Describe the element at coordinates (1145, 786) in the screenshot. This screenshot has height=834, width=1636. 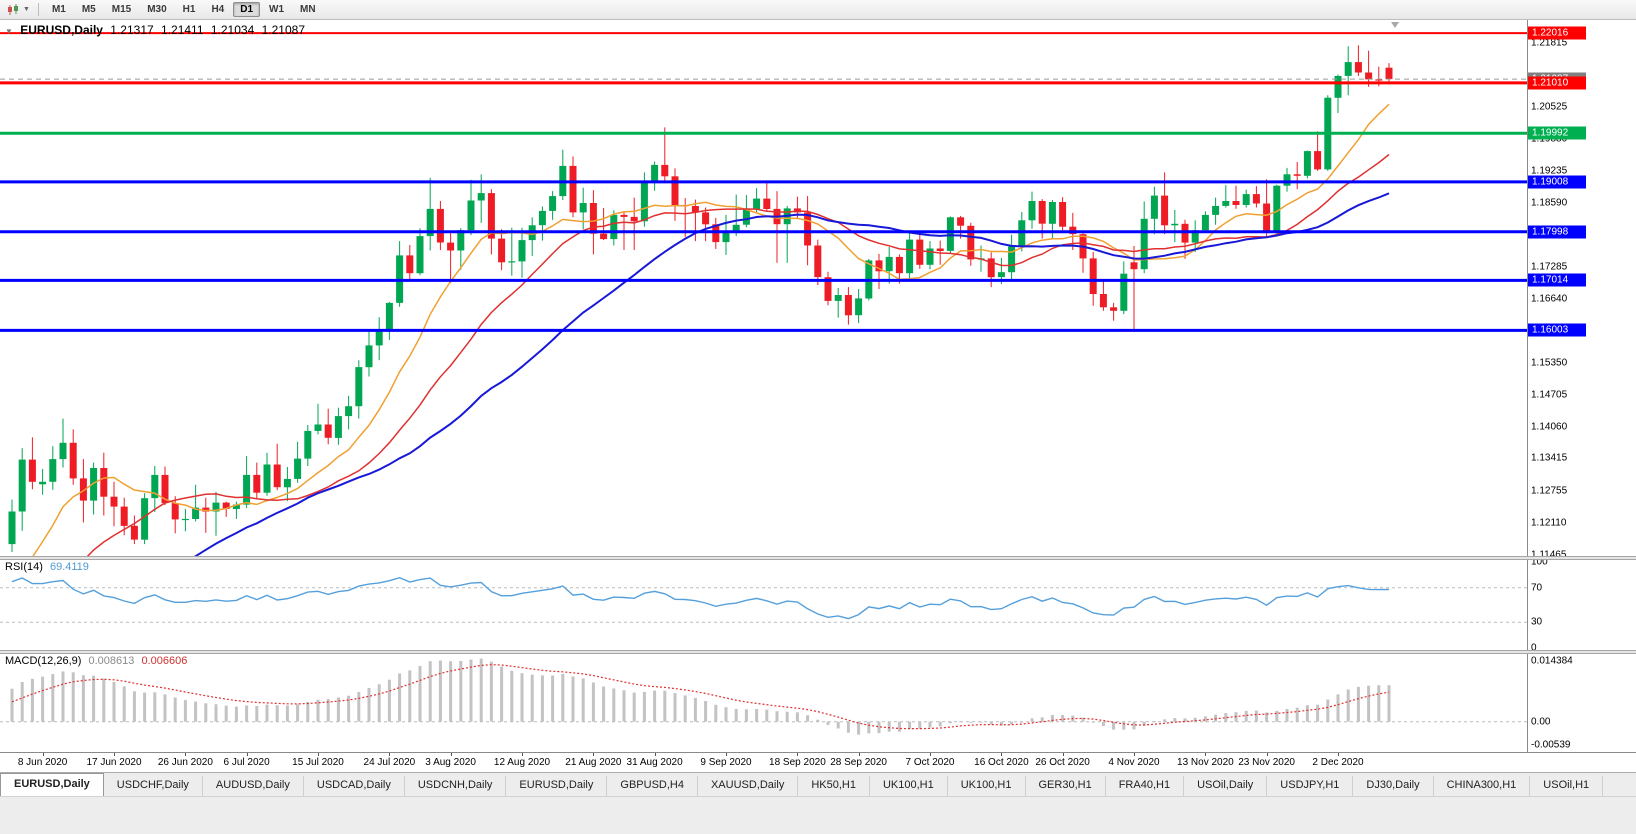
I see `chart-tab-fra40-h1: FRA40,H1` at that location.